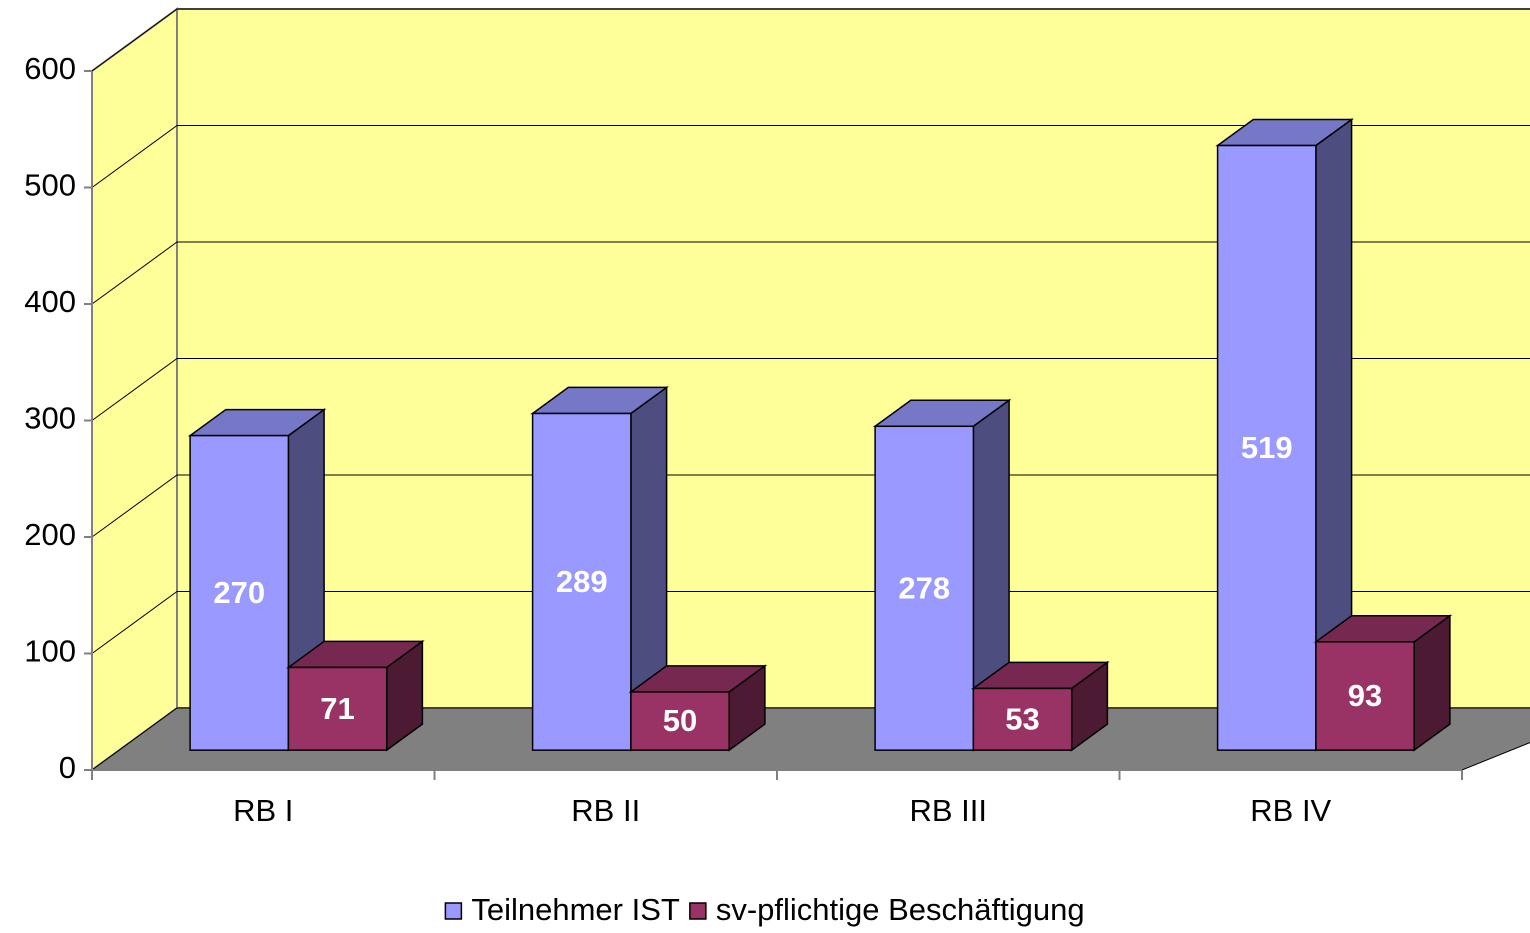  Describe the element at coordinates (575, 909) in the screenshot. I see `legend-label: Teilnehmer IST` at that location.